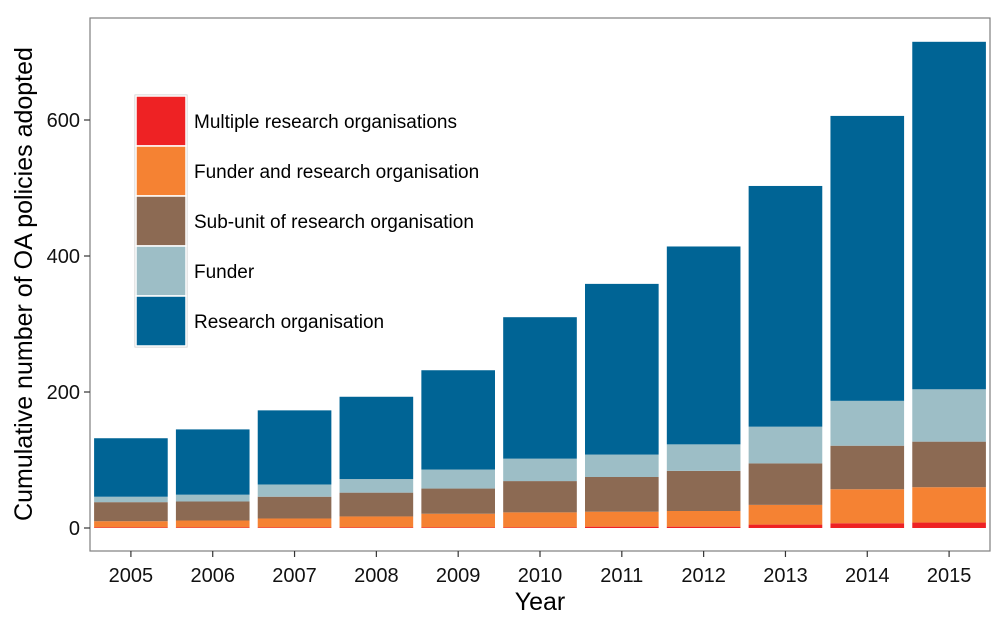 The image size is (1000, 626). Describe the element at coordinates (294, 576) in the screenshot. I see `x-tick-label: 2007` at that location.